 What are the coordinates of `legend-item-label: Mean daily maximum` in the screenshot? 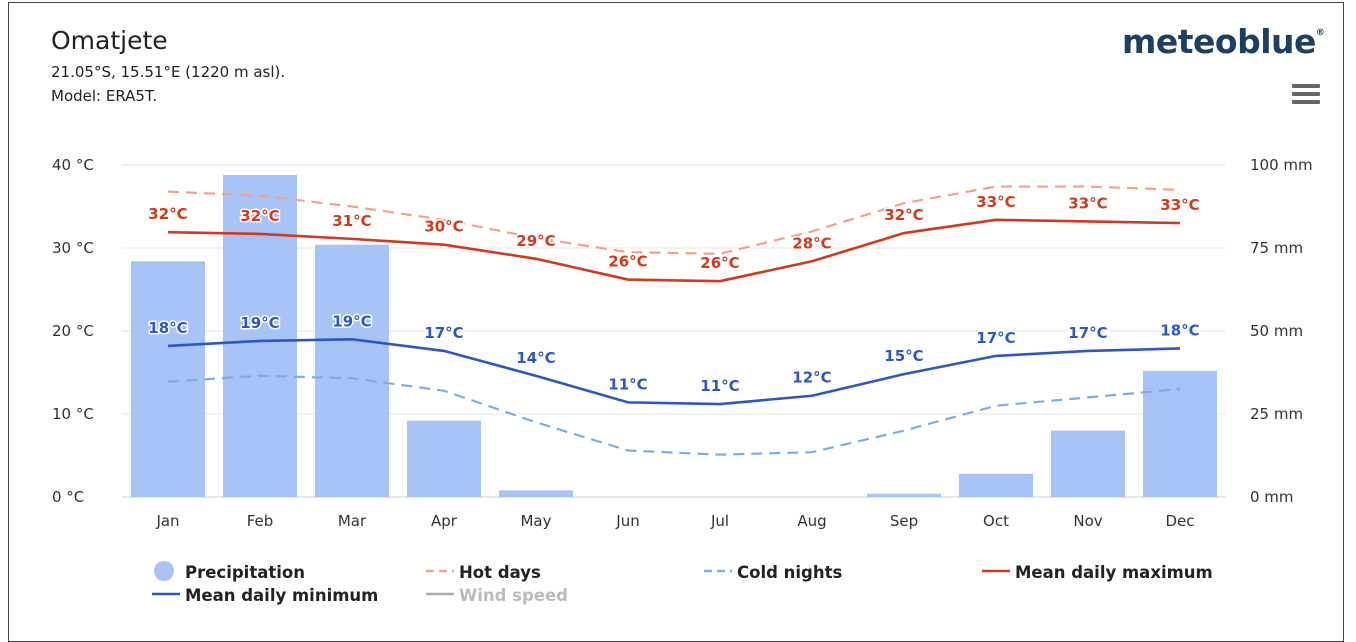 It's located at (1114, 572).